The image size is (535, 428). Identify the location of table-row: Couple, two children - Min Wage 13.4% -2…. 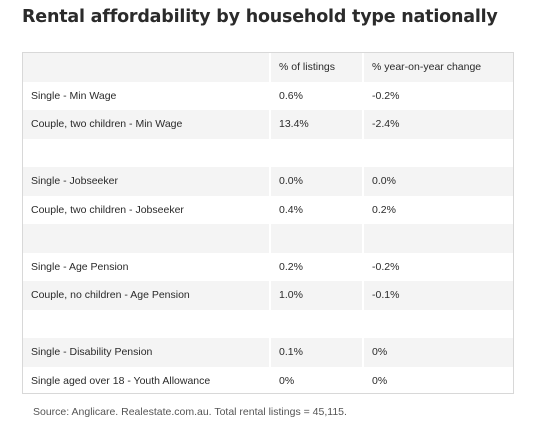
(268, 124).